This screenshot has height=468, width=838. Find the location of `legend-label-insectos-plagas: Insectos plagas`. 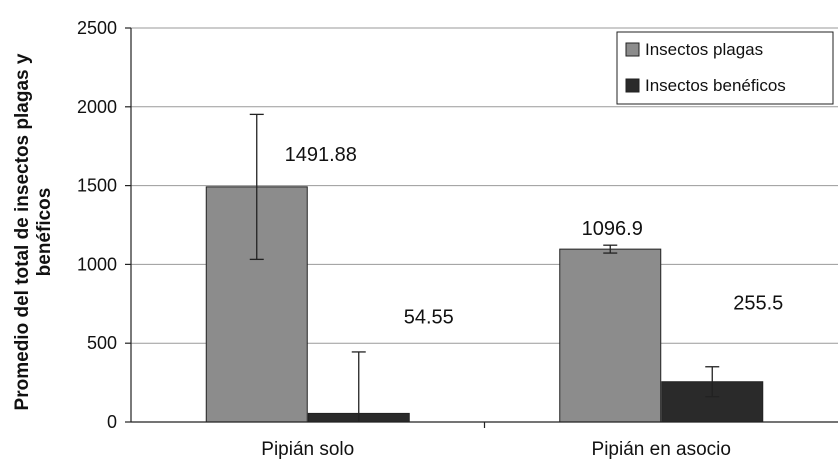

legend-label-insectos-plagas: Insectos plagas is located at coordinates (704, 49).